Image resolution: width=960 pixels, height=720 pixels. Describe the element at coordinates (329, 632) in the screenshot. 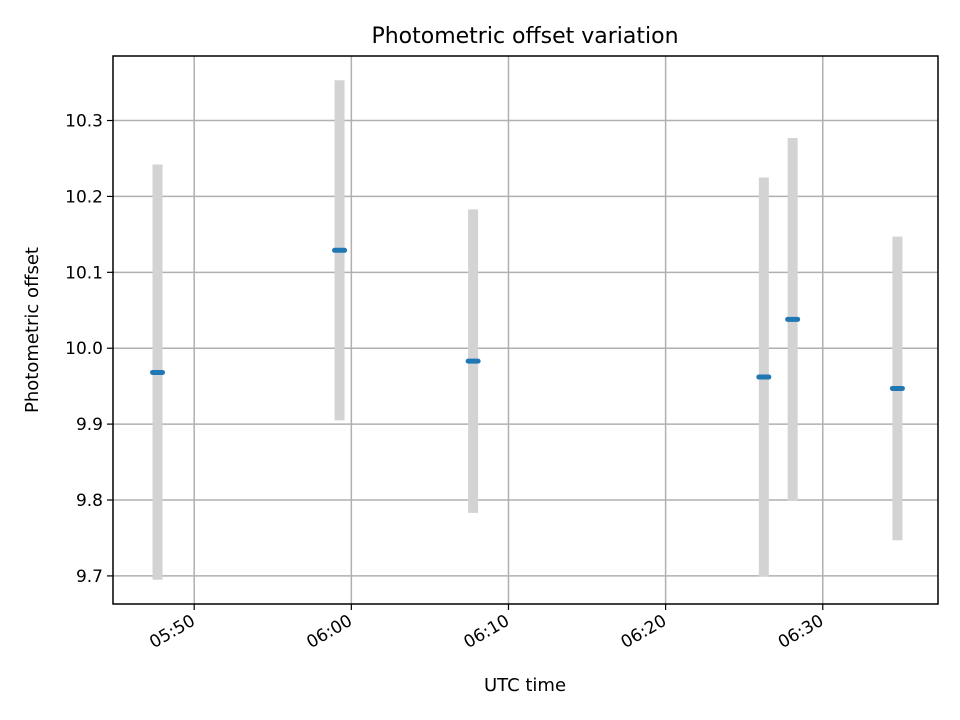

I see `x-tick-label: 06:00` at that location.